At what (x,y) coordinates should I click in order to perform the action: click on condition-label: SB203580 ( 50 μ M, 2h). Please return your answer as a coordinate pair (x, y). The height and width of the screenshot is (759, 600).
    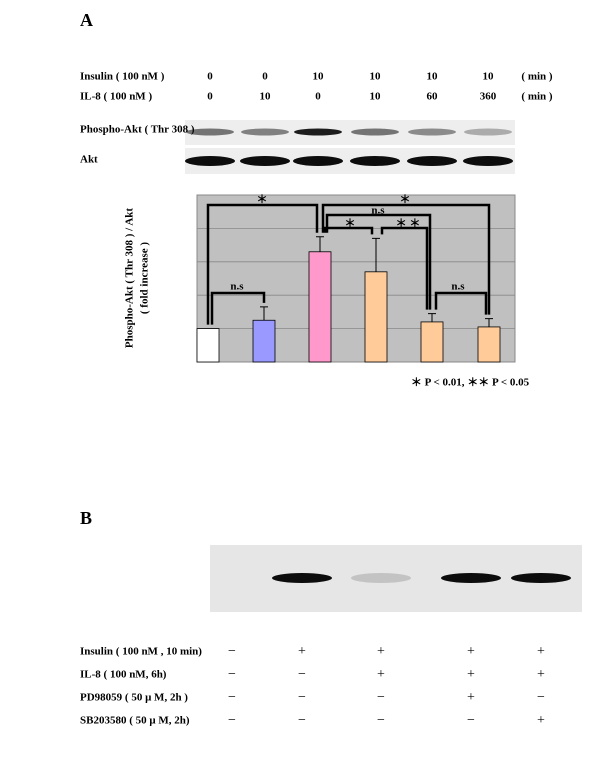
    Looking at the image, I should click on (135, 721).